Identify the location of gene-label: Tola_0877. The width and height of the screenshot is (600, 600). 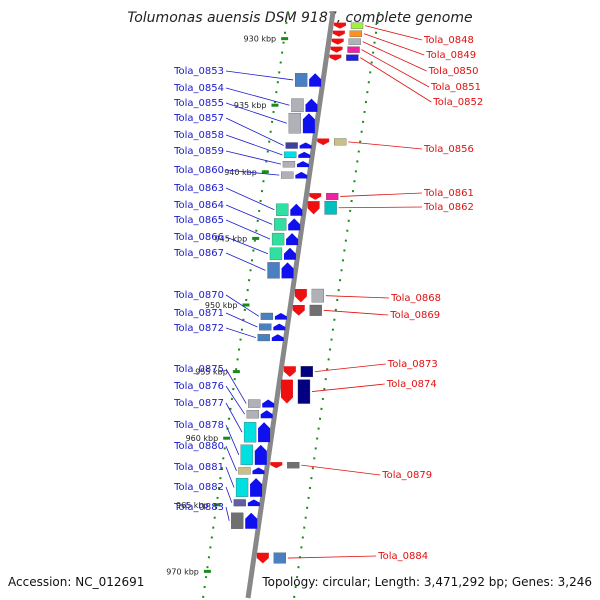
(198, 403).